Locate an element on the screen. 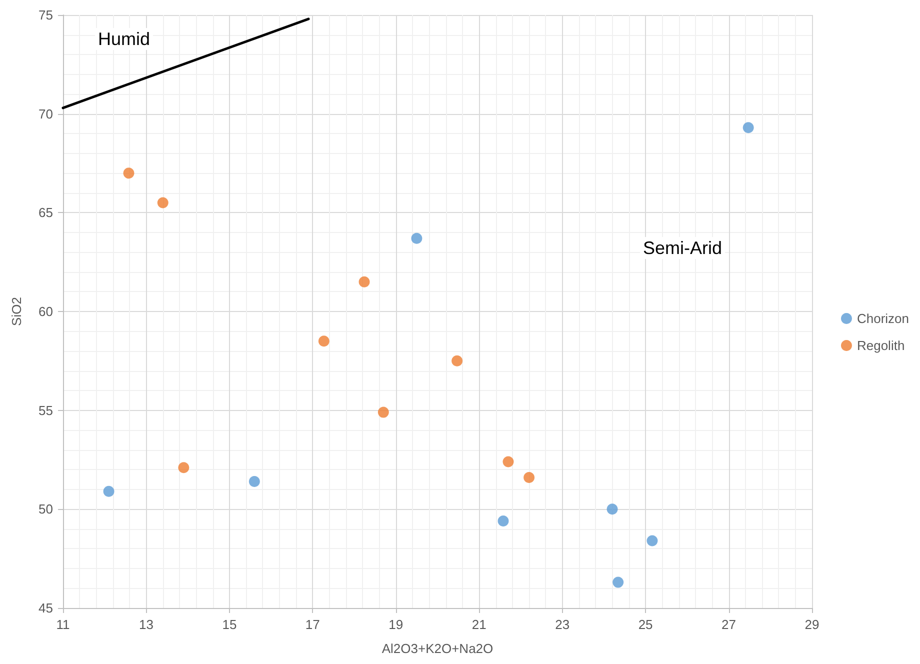 This screenshot has width=920, height=664. x-tick-label: 19 is located at coordinates (396, 624).